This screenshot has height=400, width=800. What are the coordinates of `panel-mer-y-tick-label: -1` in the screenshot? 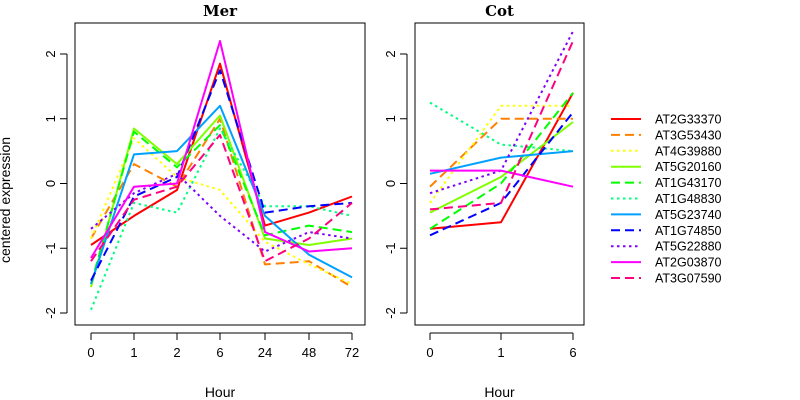 It's located at (50, 248).